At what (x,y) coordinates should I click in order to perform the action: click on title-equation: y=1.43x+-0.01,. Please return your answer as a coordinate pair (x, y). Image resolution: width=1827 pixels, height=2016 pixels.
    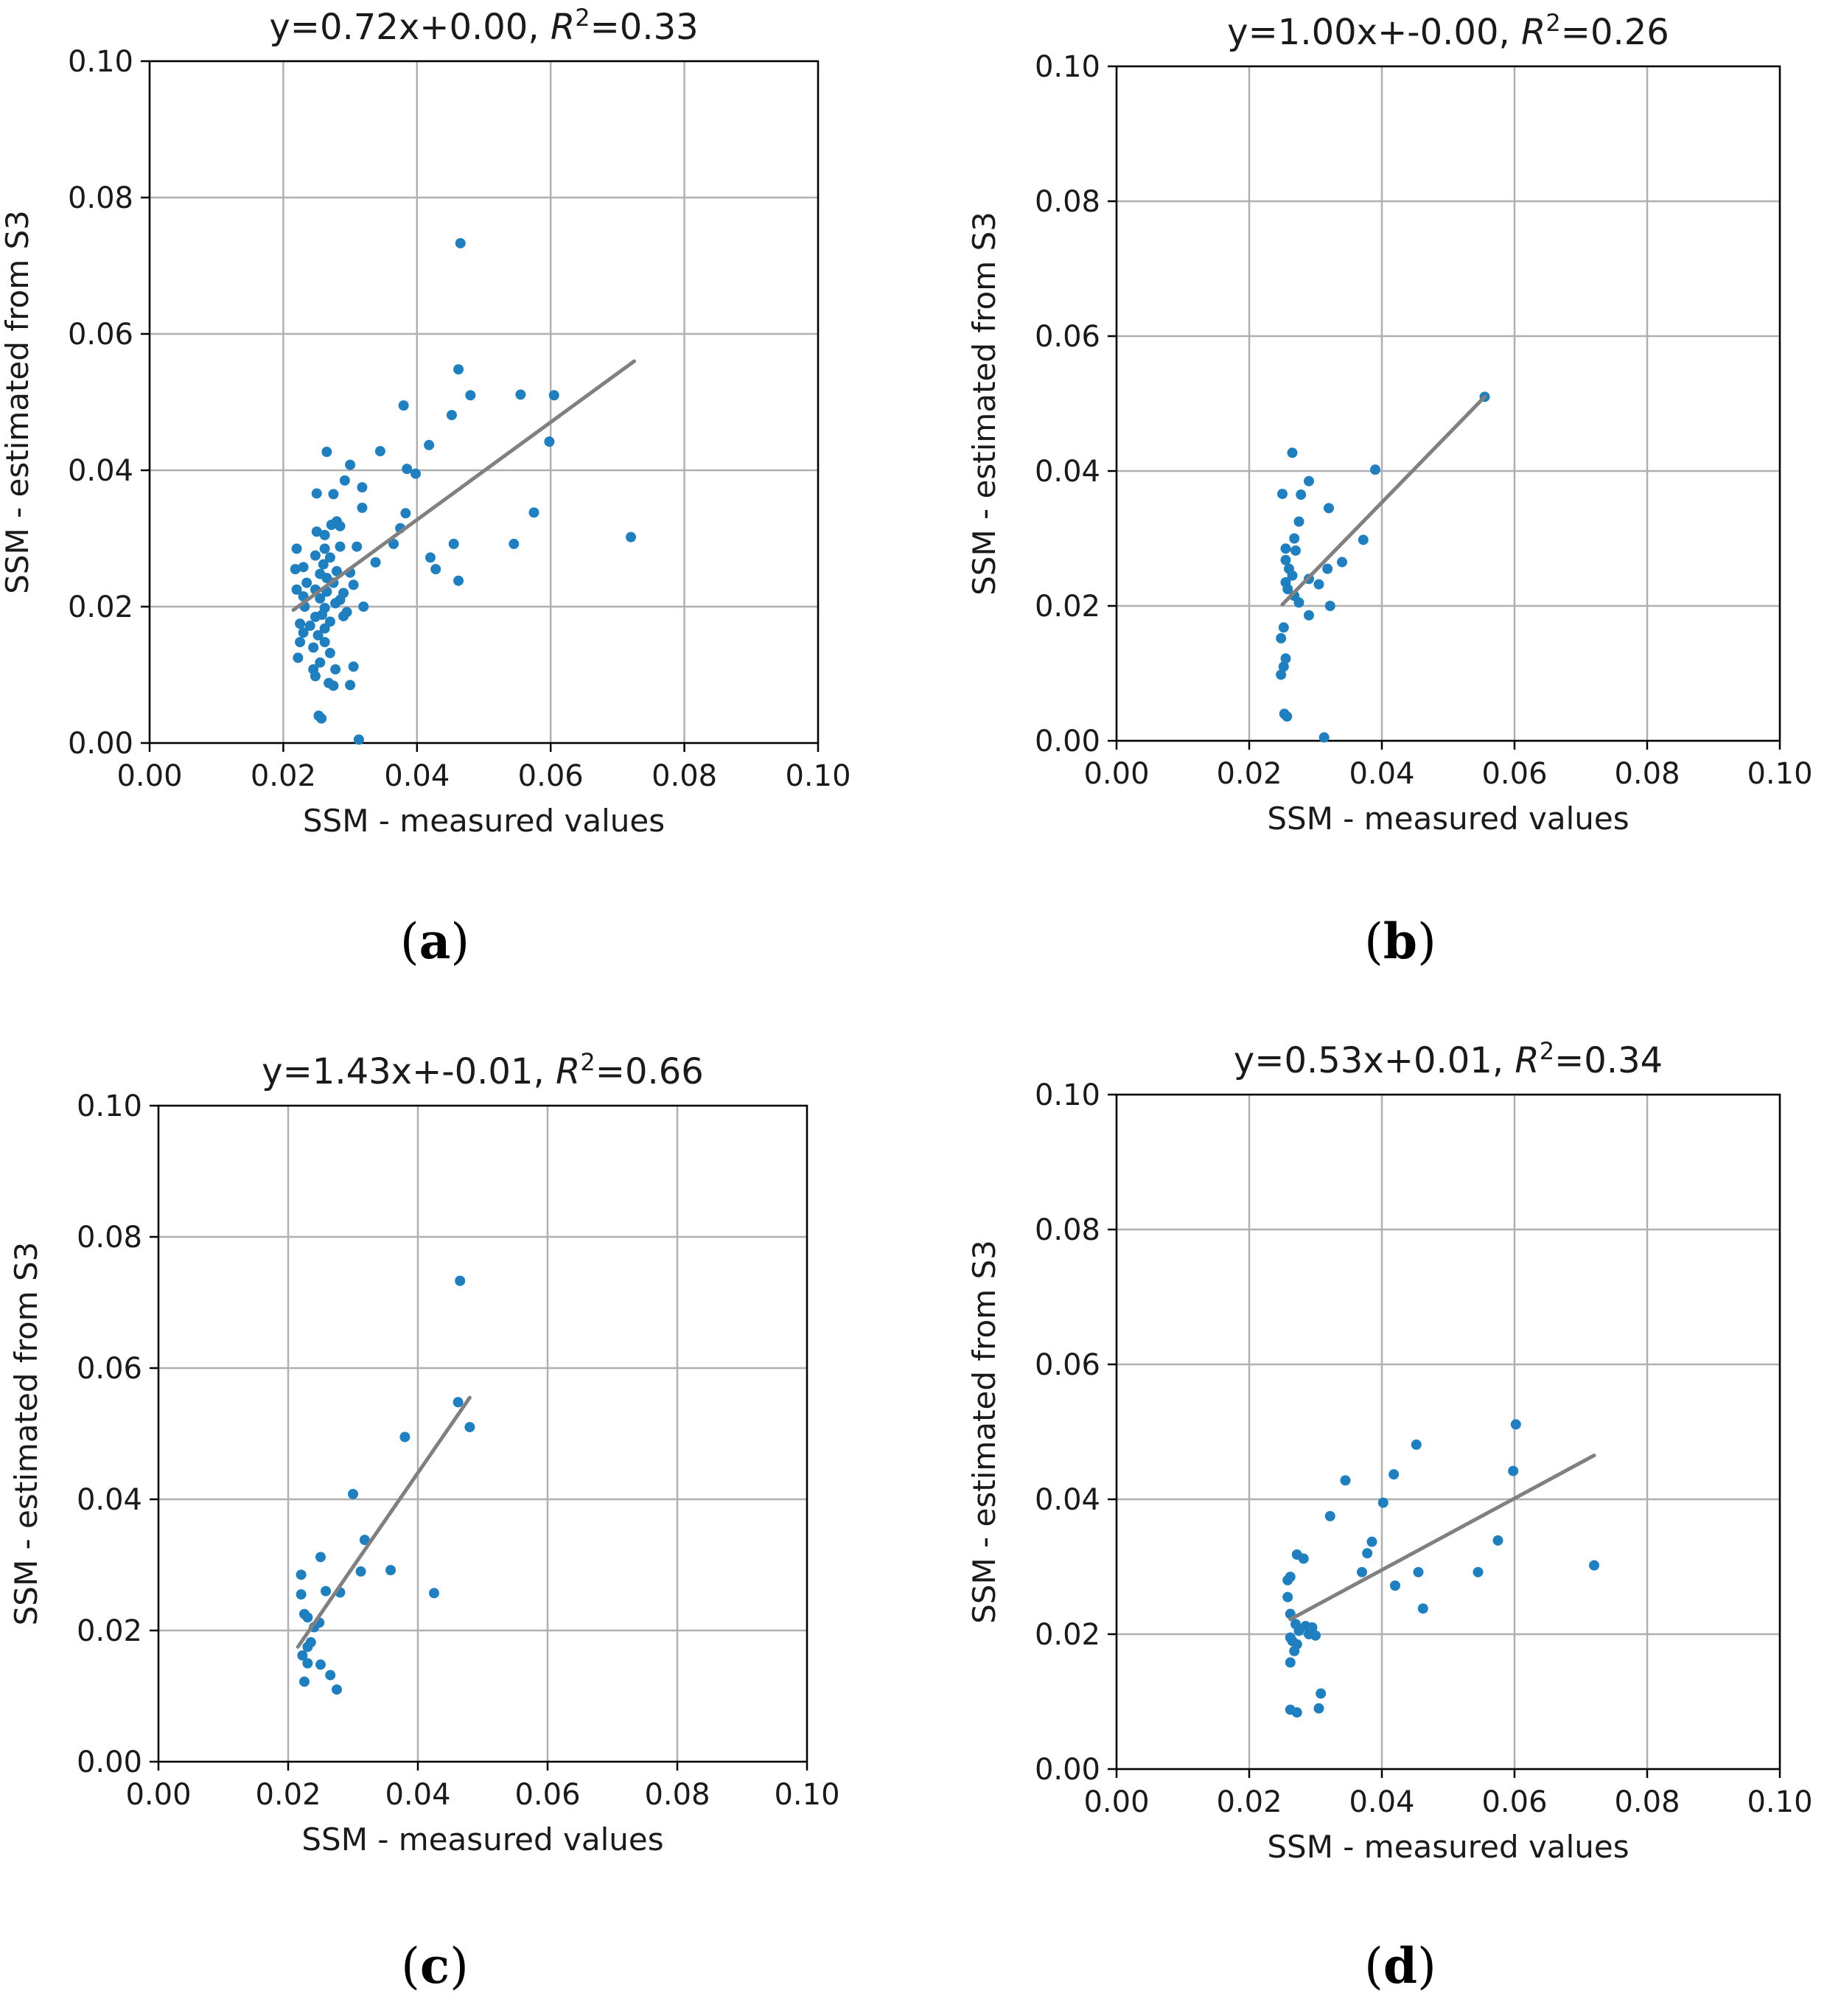
    Looking at the image, I should click on (409, 1071).